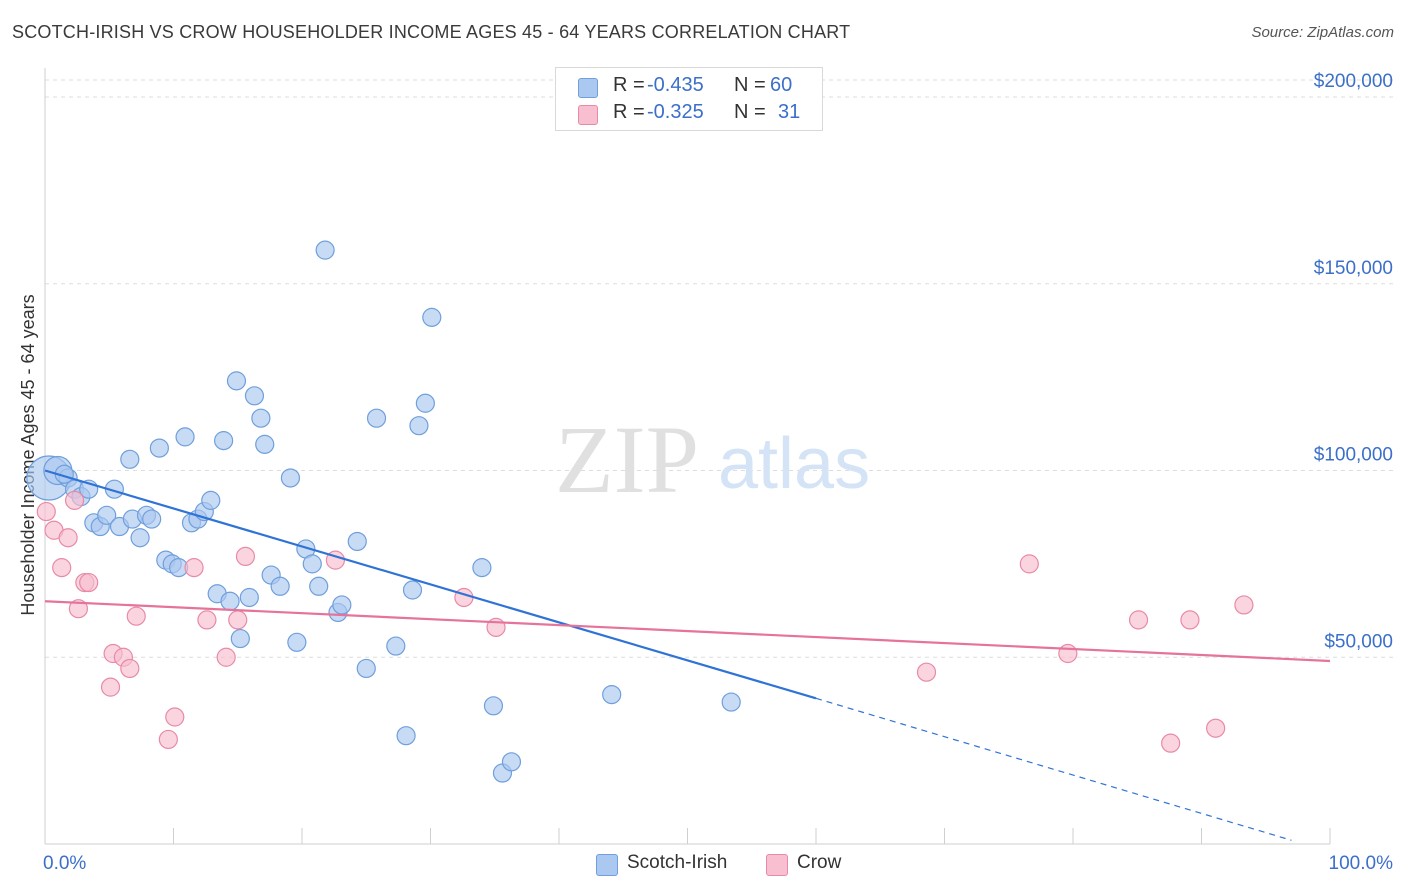  Describe the element at coordinates (689, 99) in the screenshot. I see `correlation-legend: R = -0.435 N = 60 R = -0.325 N = 31` at that location.